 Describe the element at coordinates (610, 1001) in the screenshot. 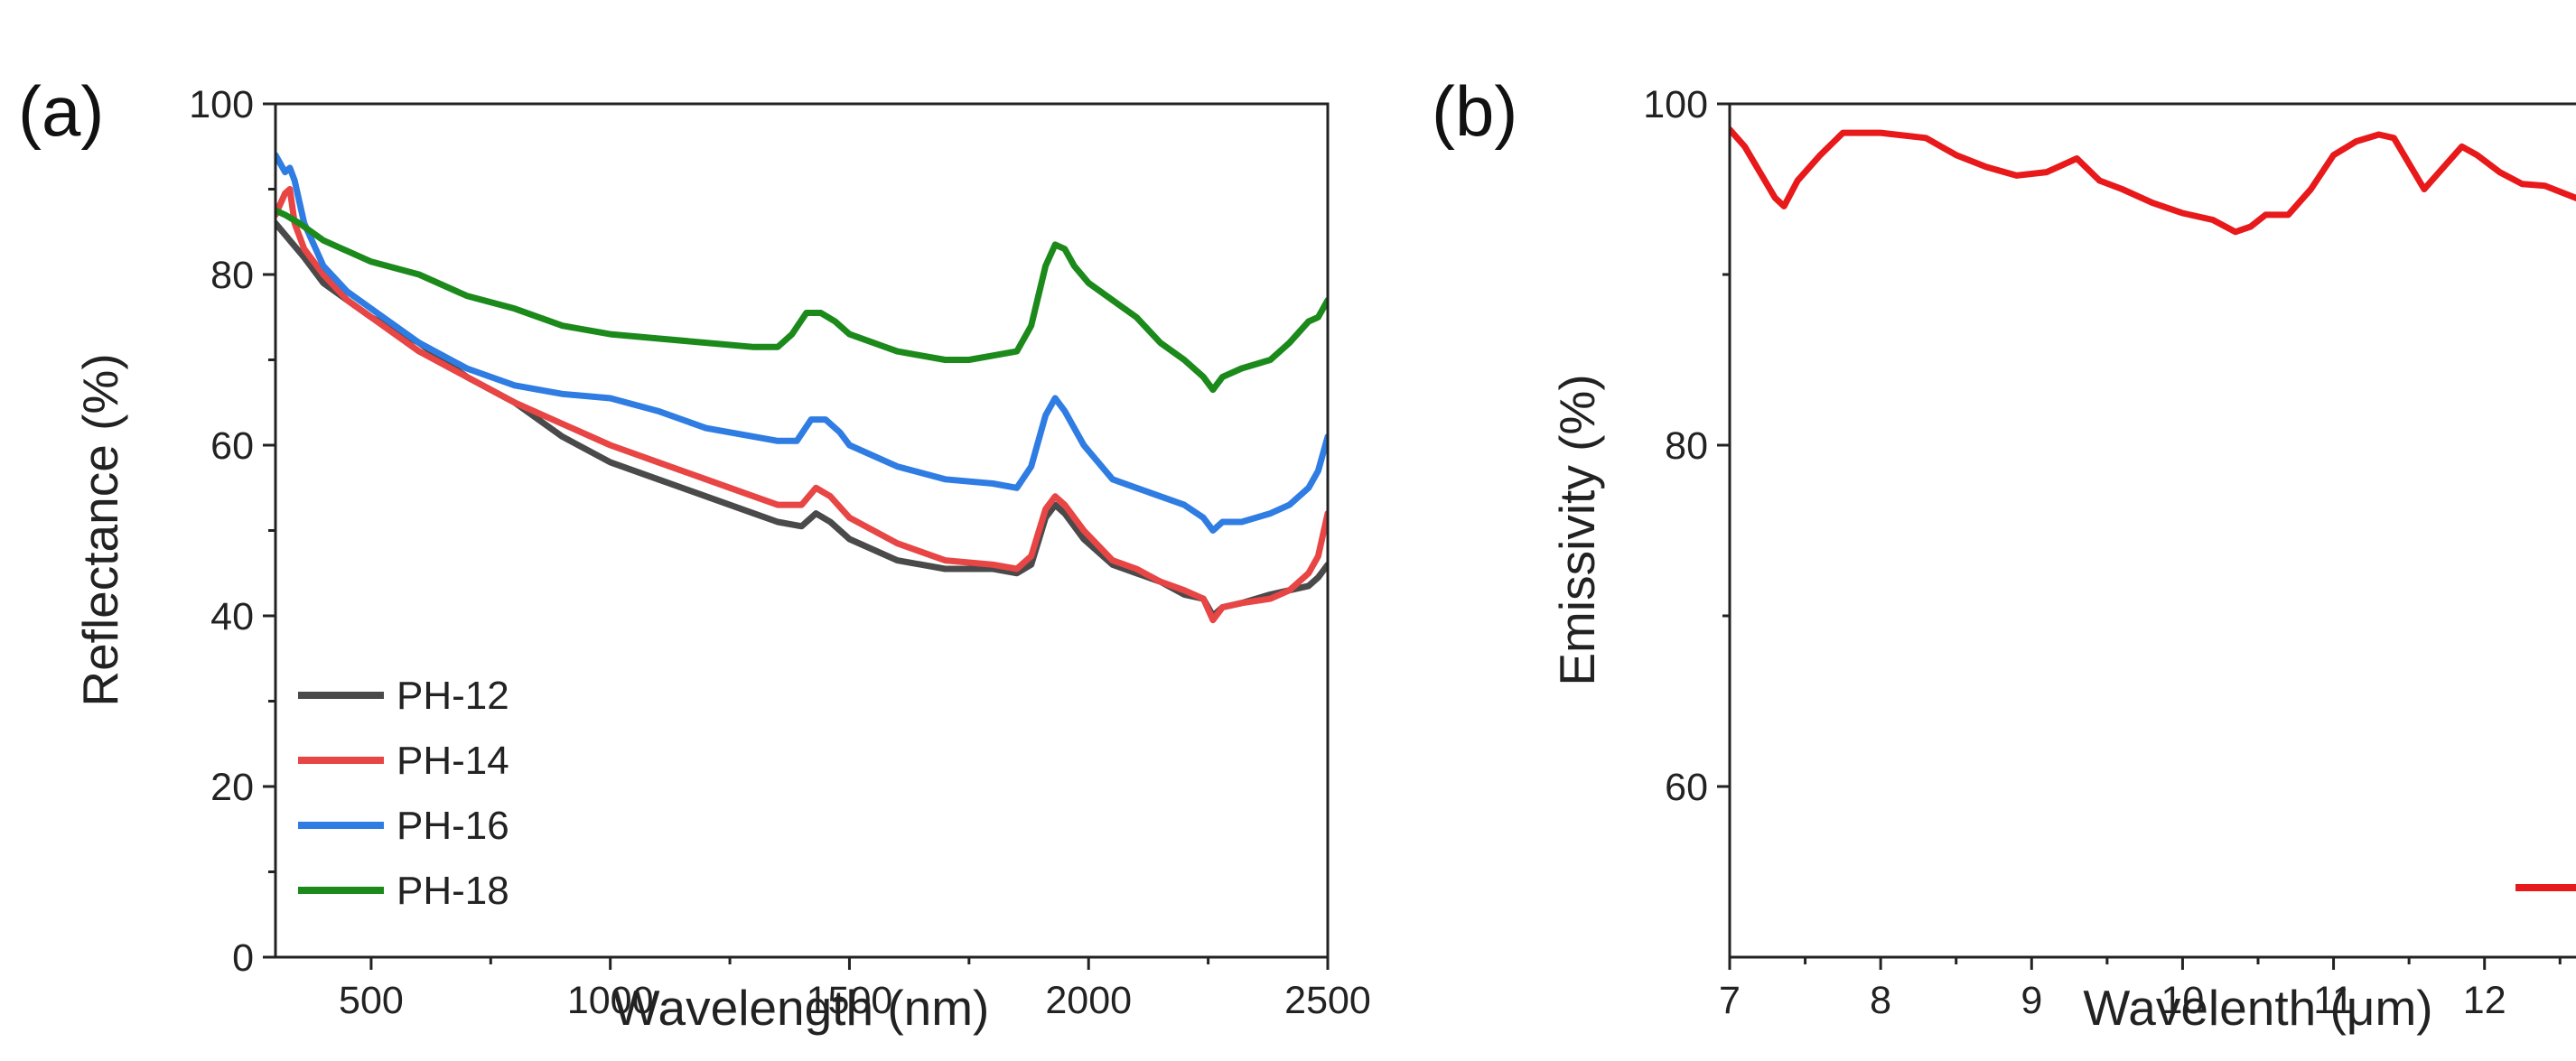

I see `x-tick-label: 1000` at that location.